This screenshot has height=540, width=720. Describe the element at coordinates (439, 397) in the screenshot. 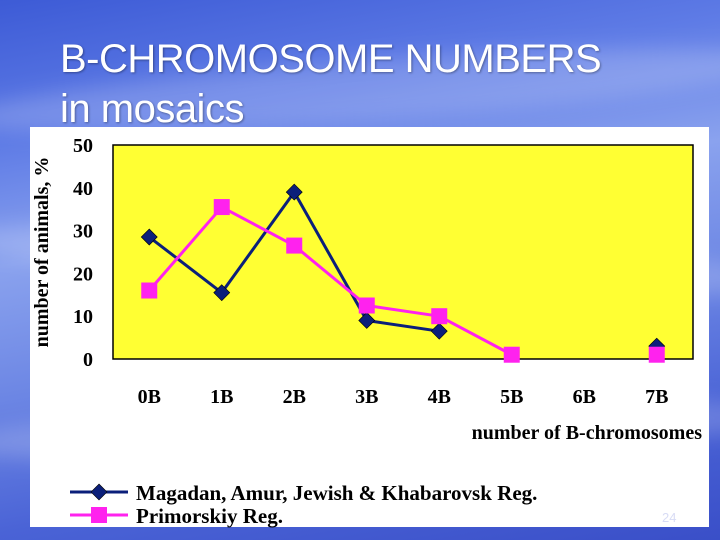

I see `x-tick-label: 4B` at that location.